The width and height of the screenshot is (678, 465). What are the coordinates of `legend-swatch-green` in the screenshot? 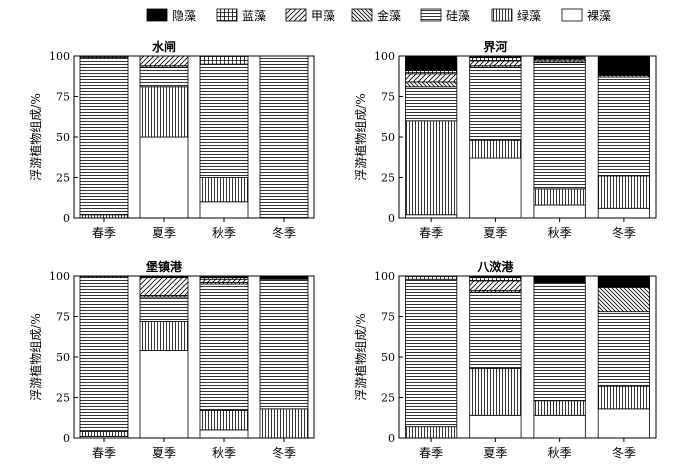 It's located at (502, 15).